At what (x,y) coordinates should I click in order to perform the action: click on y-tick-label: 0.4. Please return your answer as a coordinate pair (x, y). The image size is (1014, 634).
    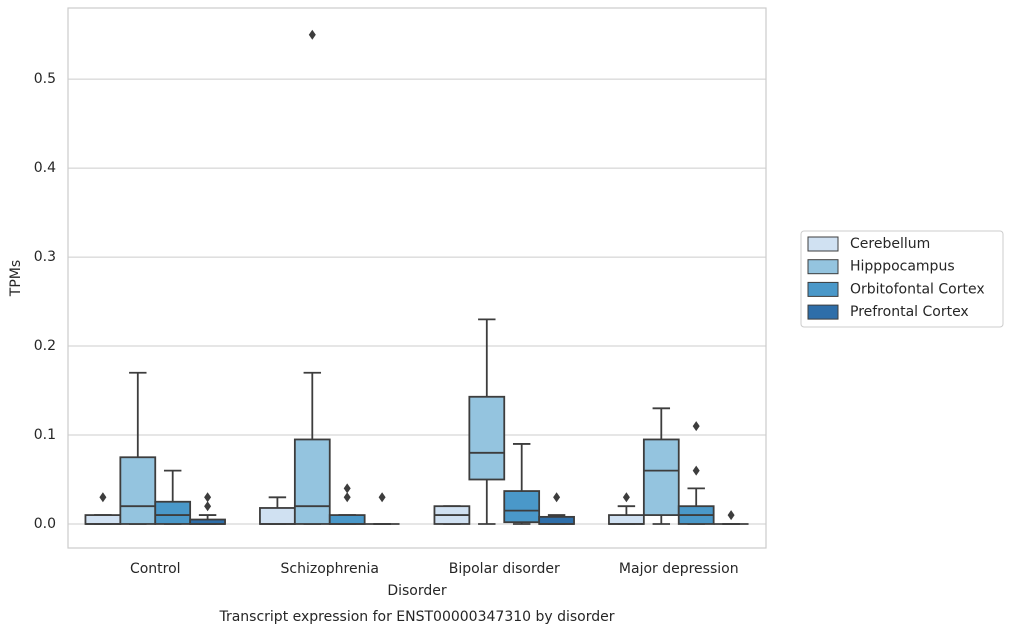
    Looking at the image, I should click on (45, 168).